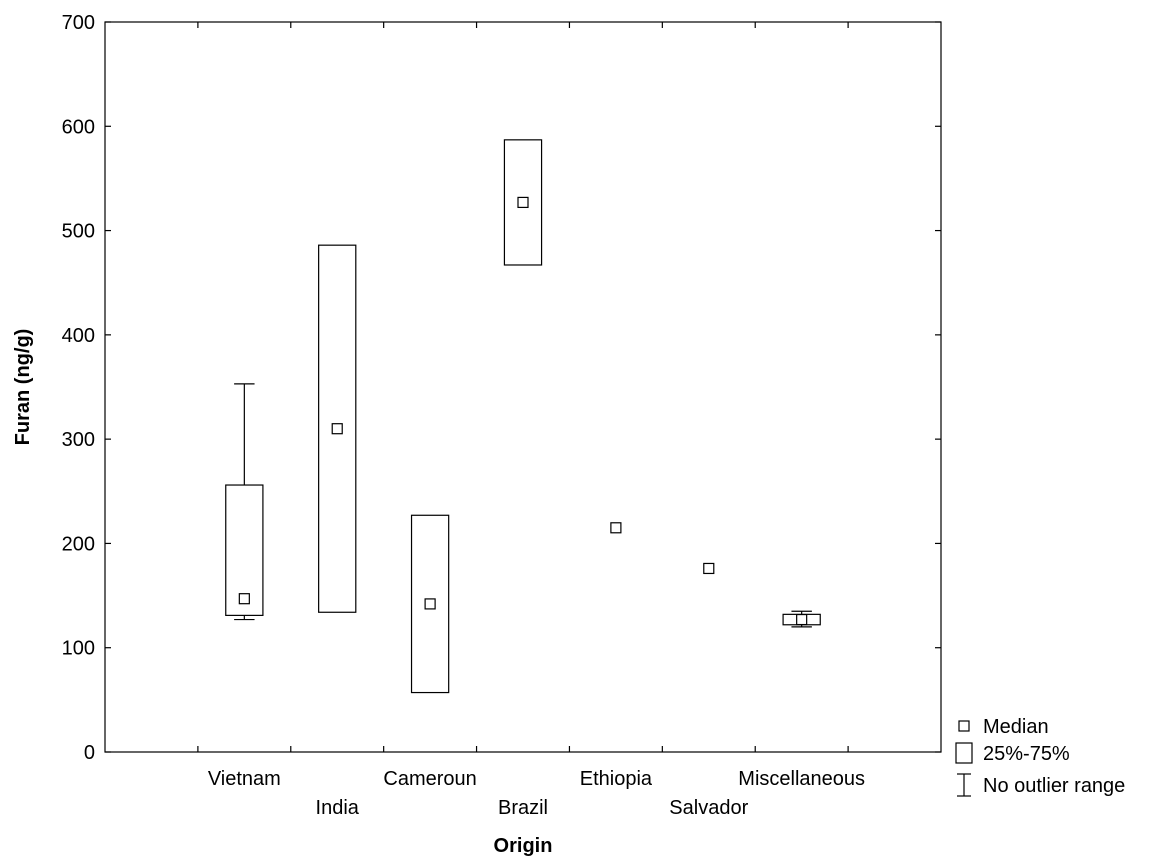  I want to click on y-tick-label: 700, so click(78, 23).